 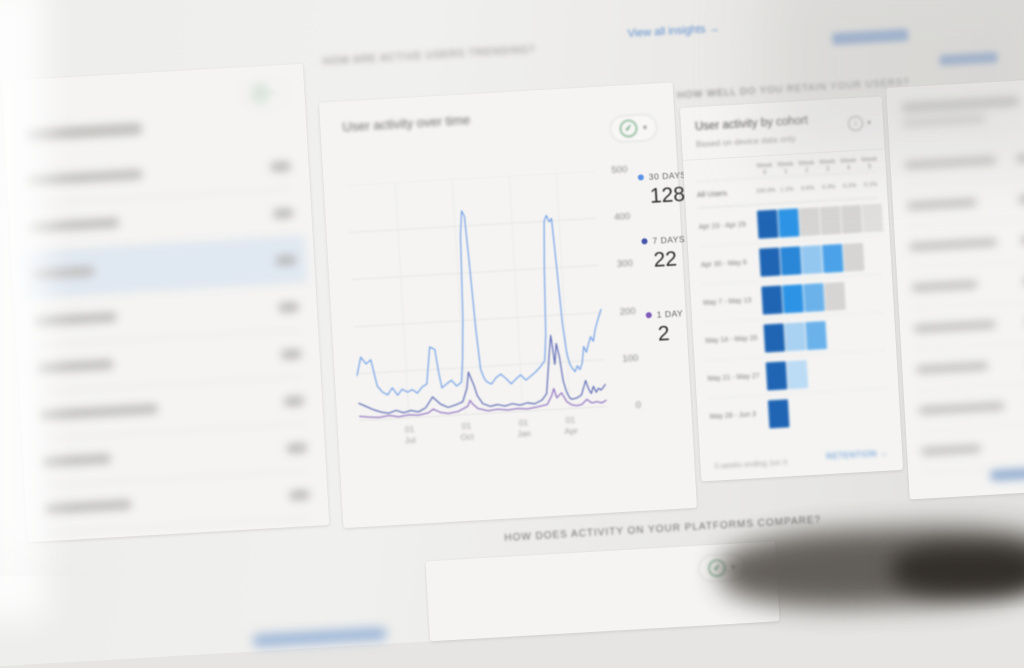 What do you see at coordinates (870, 185) in the screenshot?
I see `retention-value: 0.1%` at bounding box center [870, 185].